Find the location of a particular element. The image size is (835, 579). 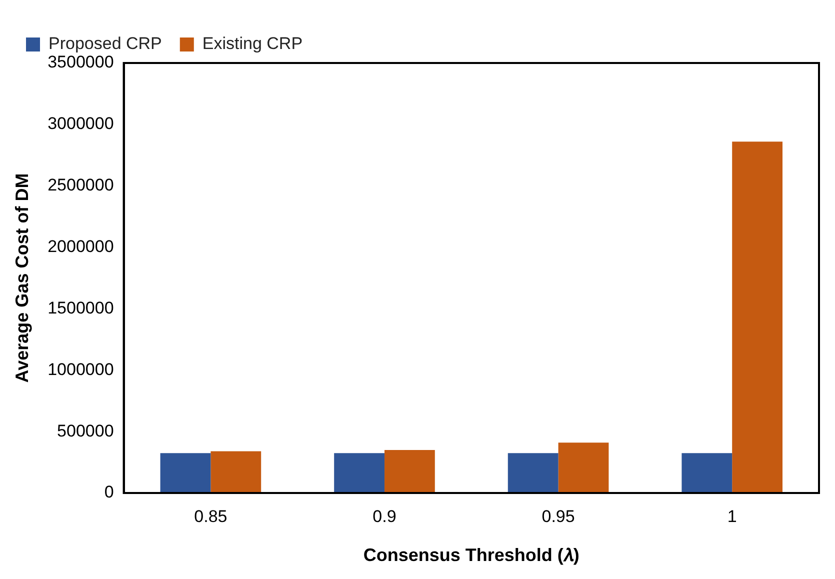

y-tick-label: 2500000 is located at coordinates (81, 185).